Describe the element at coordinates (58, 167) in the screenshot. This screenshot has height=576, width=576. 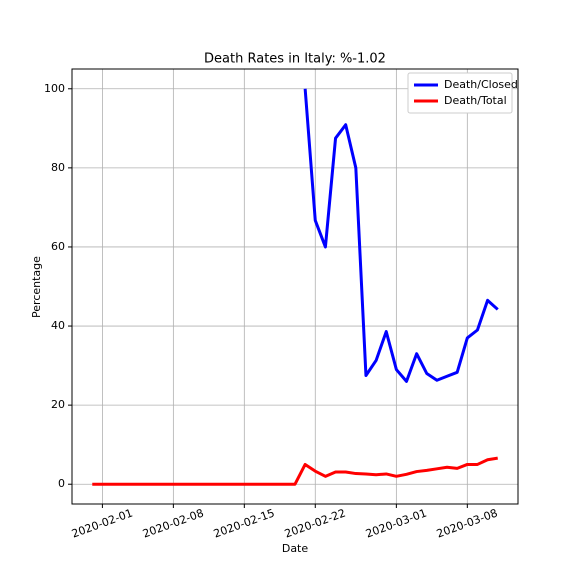
I see `y-tick-label: 80` at that location.